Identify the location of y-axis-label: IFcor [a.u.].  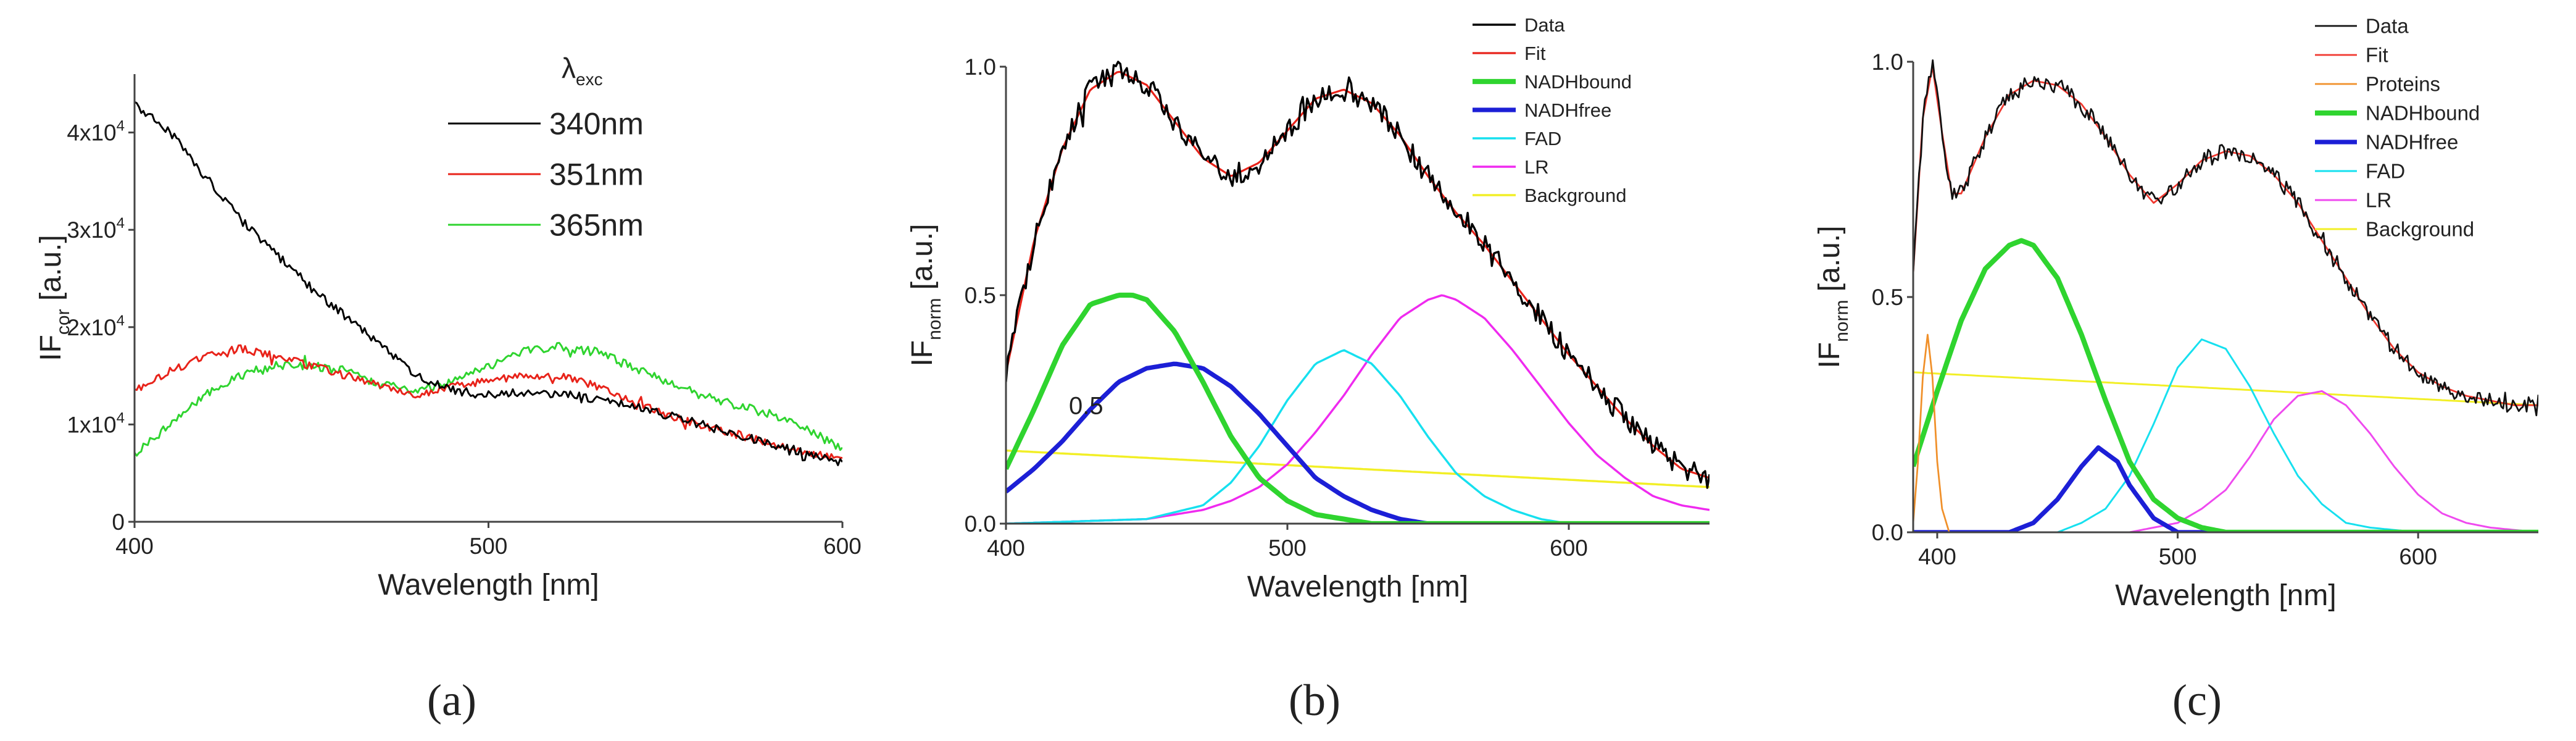
(54, 298).